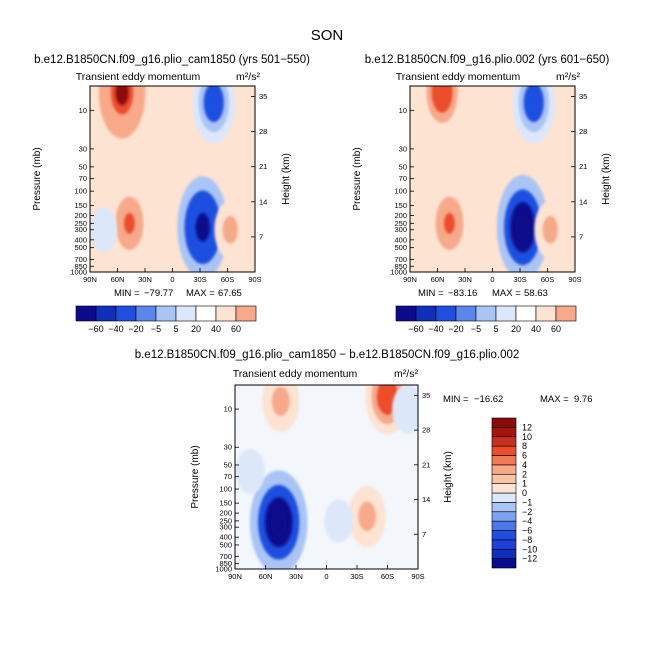  What do you see at coordinates (228, 464) in the screenshot?
I see `y-tick-label: 50` at bounding box center [228, 464].